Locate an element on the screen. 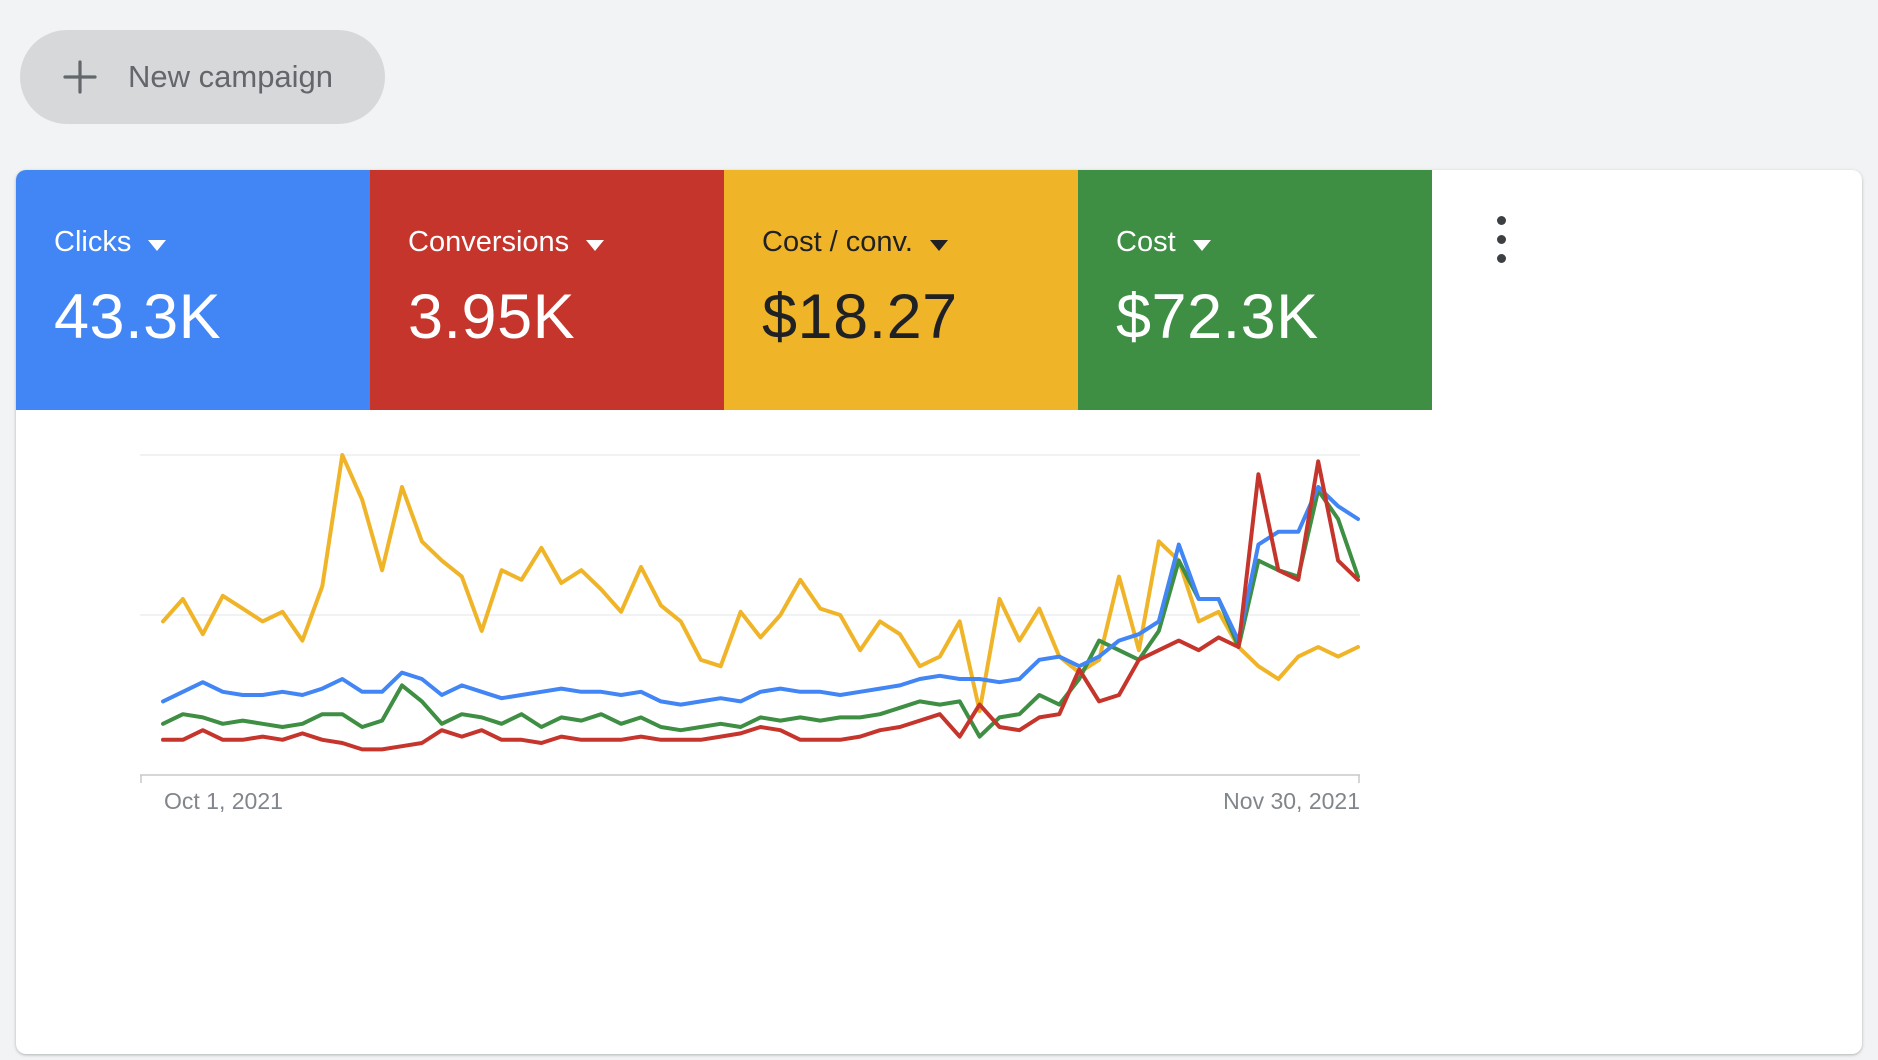 The width and height of the screenshot is (1878, 1060). x-axis-labels: Oct 1, 2021 Nov 30, 2021 is located at coordinates (750, 801).